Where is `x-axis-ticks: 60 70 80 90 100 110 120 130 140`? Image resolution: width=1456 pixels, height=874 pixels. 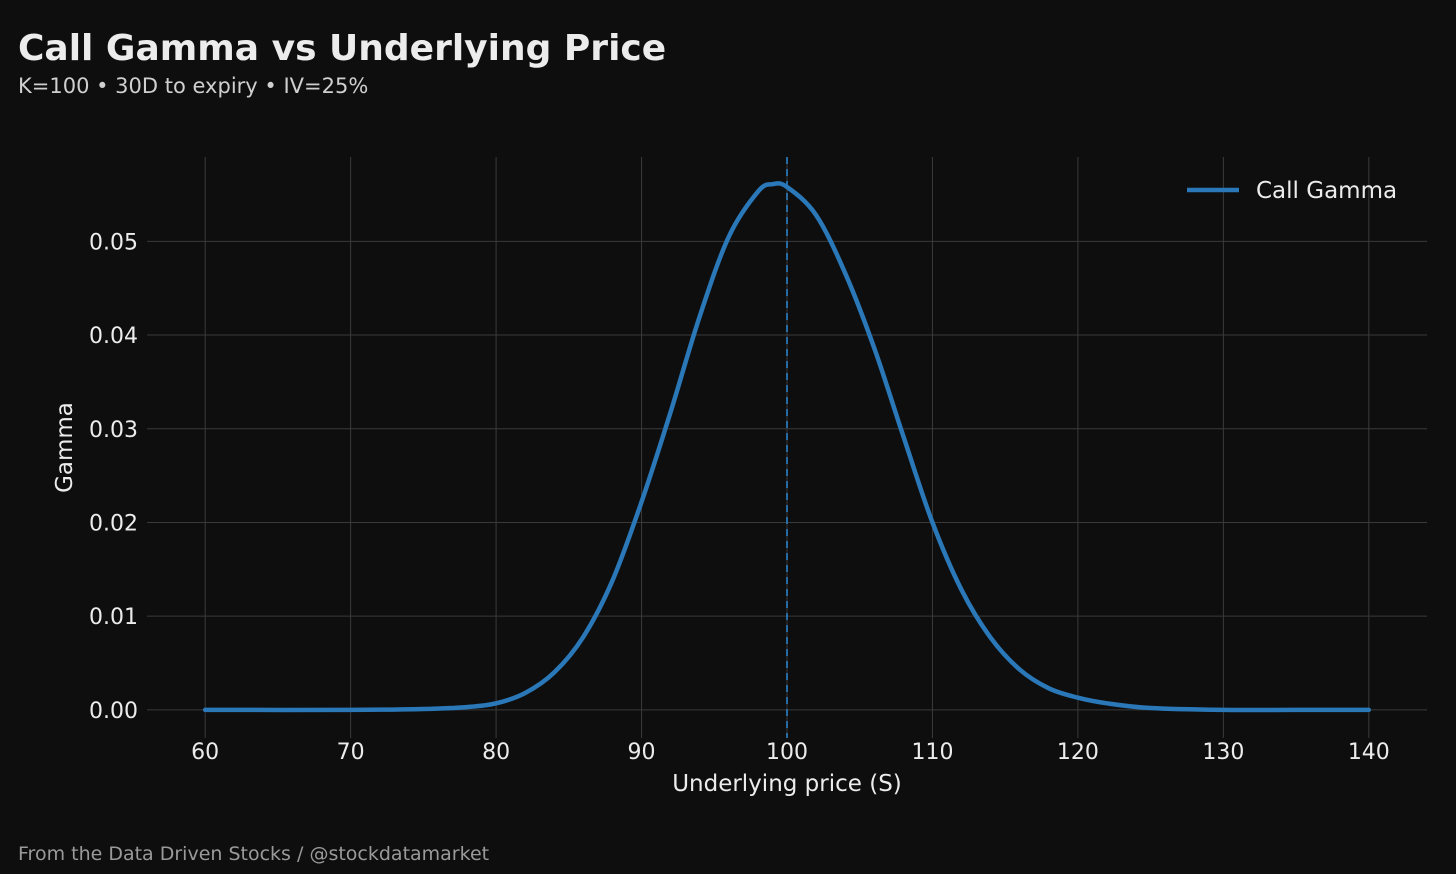
x-axis-ticks: 60 70 80 90 100 110 120 130 140 is located at coordinates (790, 752).